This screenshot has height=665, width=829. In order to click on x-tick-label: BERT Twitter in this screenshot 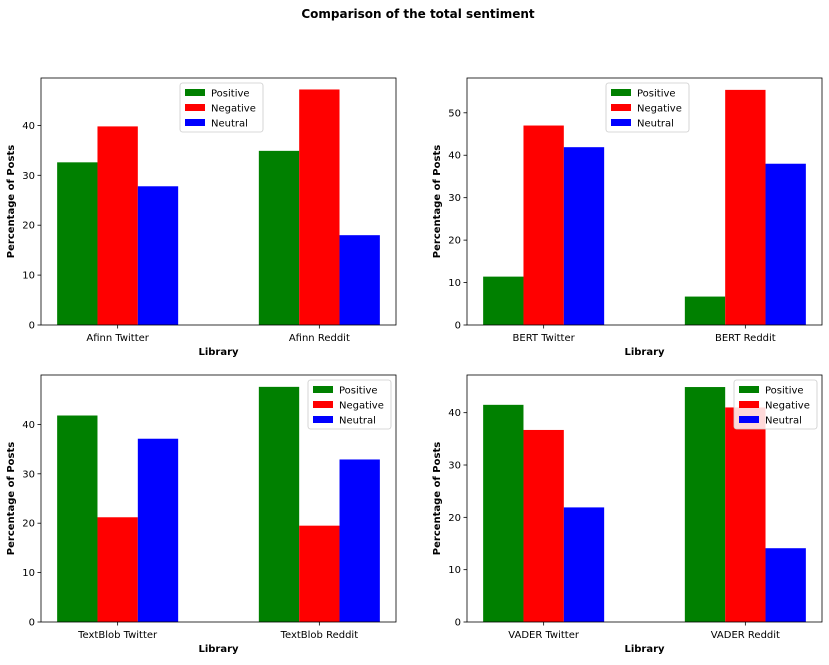, I will do `click(544, 338)`.